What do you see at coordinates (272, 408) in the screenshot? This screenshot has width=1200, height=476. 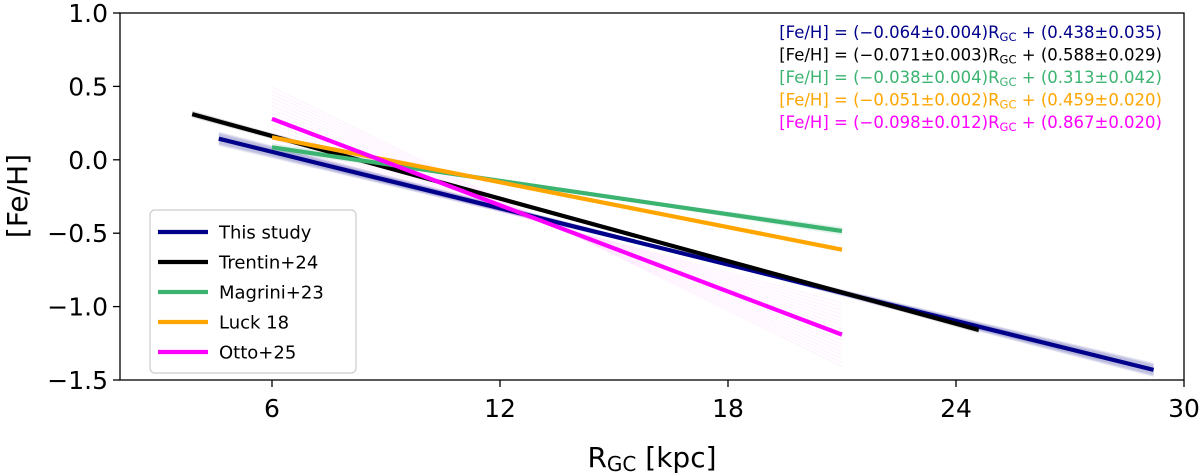 I see `x-tick-label: 6` at bounding box center [272, 408].